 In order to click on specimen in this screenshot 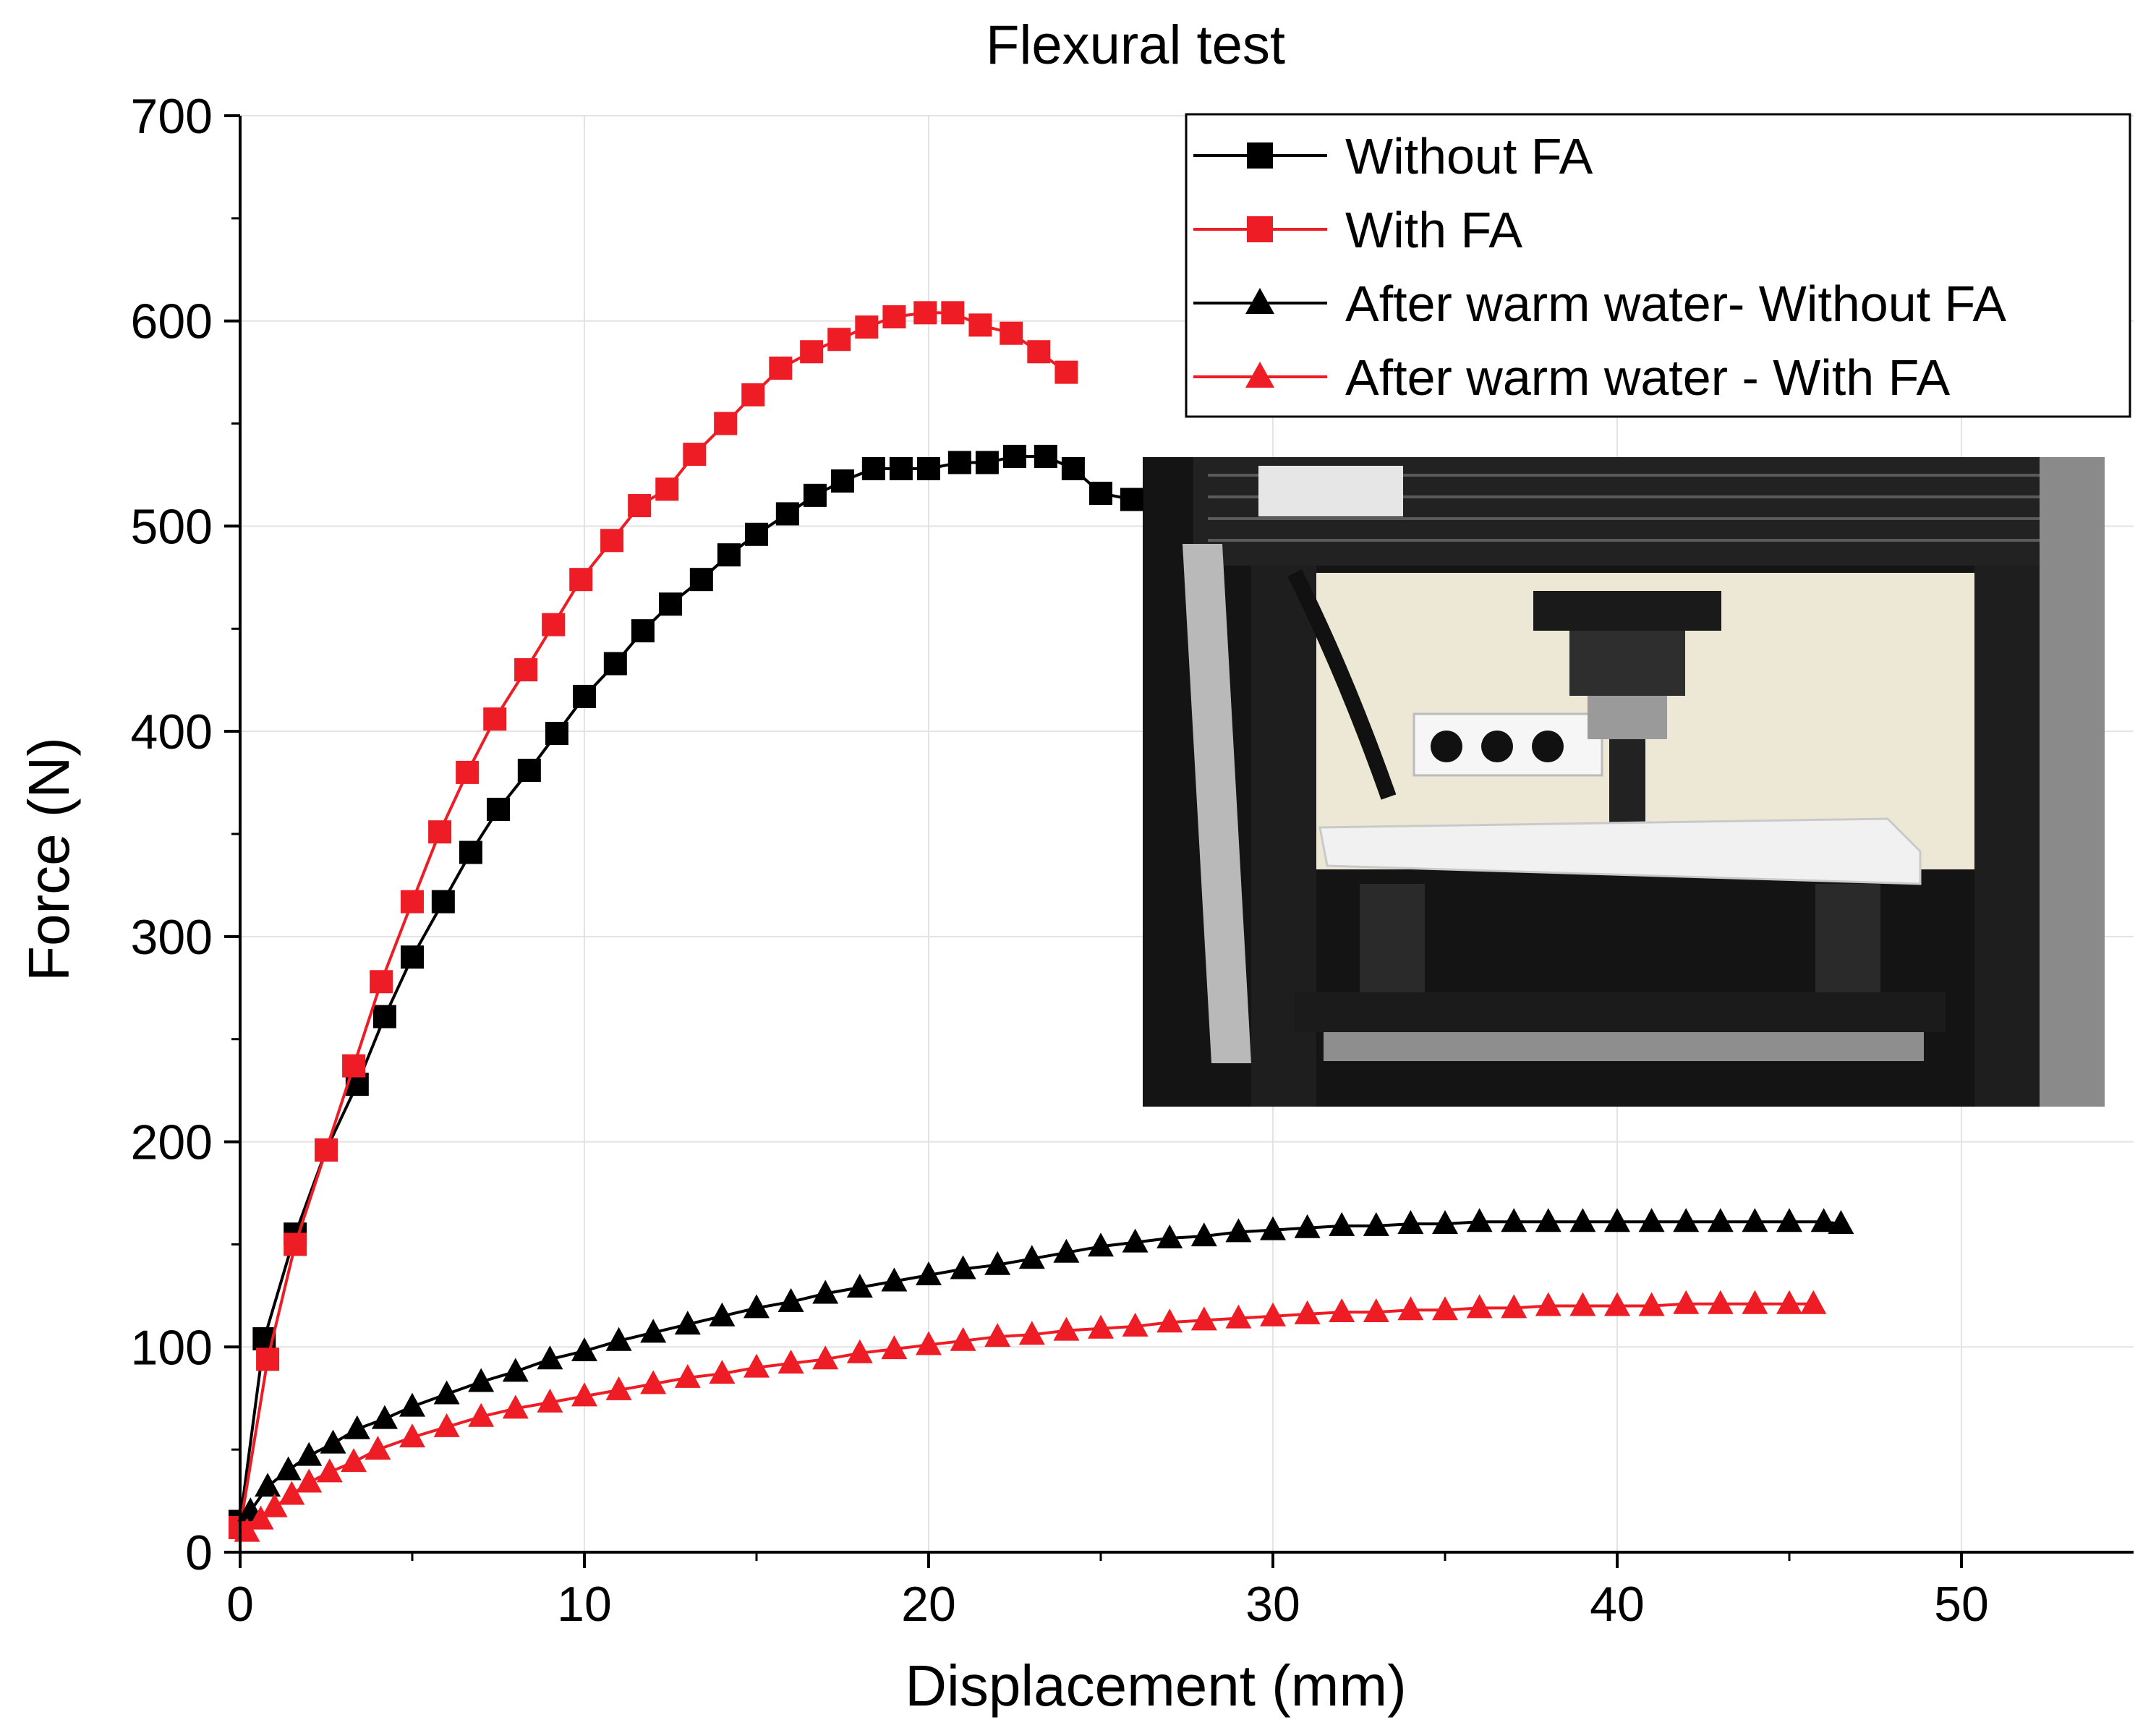, I will do `click(1620, 851)`.